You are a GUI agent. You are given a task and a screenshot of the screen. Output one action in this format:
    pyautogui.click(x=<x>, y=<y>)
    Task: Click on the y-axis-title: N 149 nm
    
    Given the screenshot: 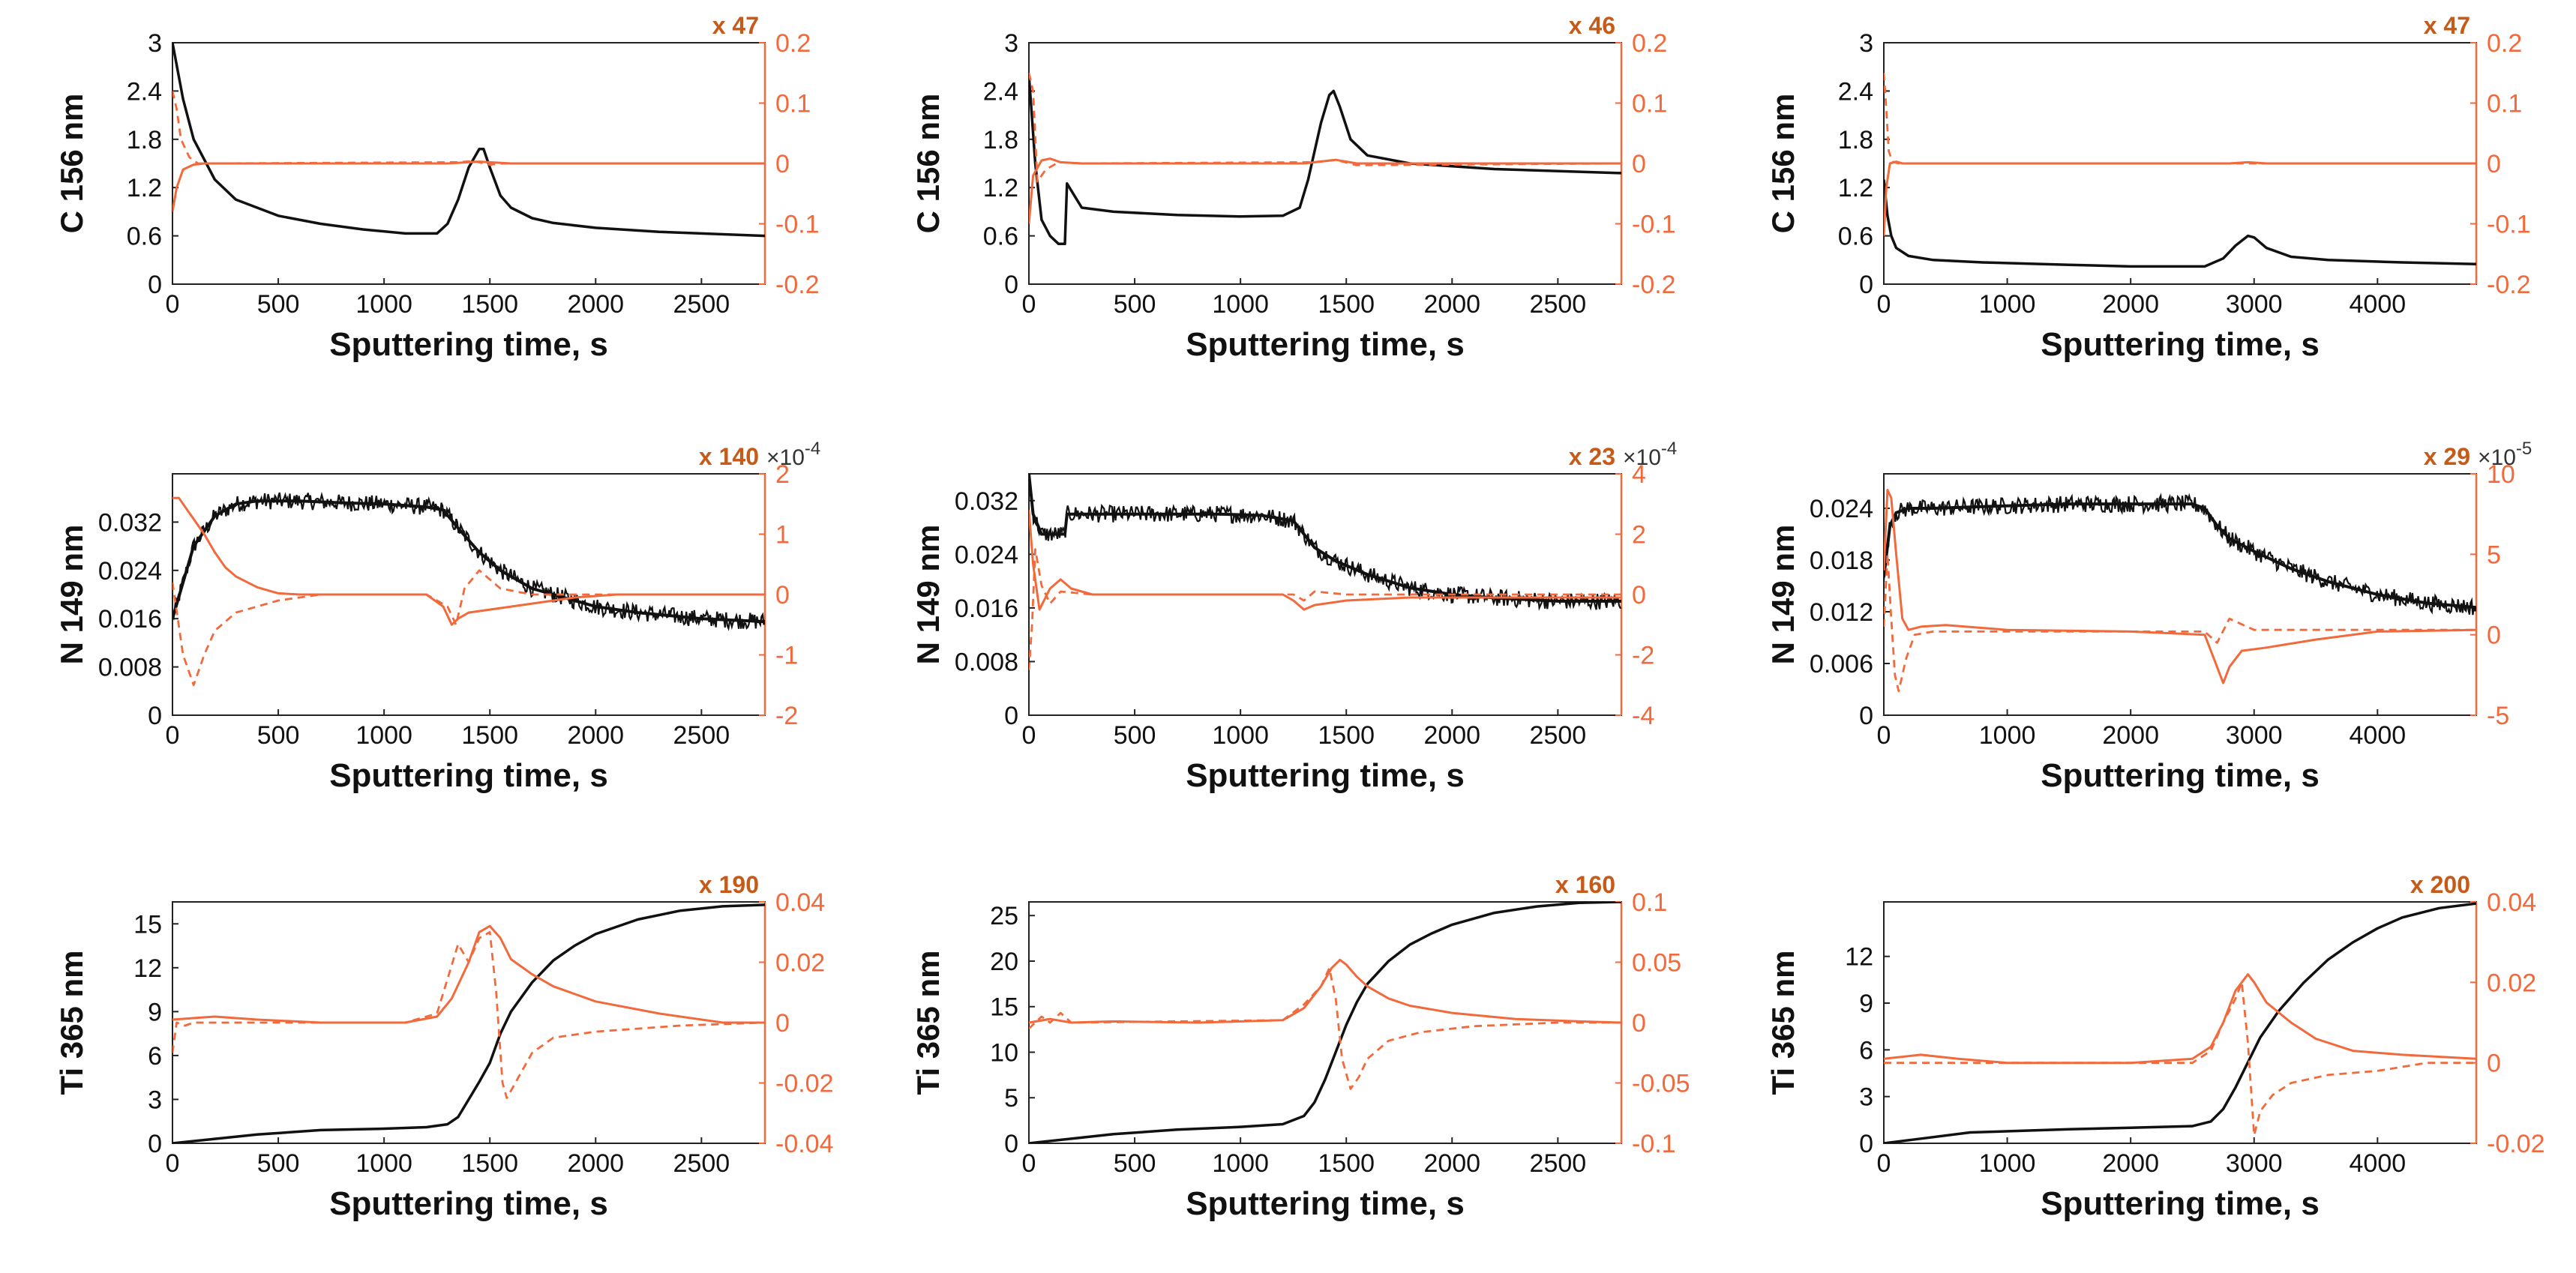 What is the action you would take?
    pyautogui.click(x=1783, y=595)
    